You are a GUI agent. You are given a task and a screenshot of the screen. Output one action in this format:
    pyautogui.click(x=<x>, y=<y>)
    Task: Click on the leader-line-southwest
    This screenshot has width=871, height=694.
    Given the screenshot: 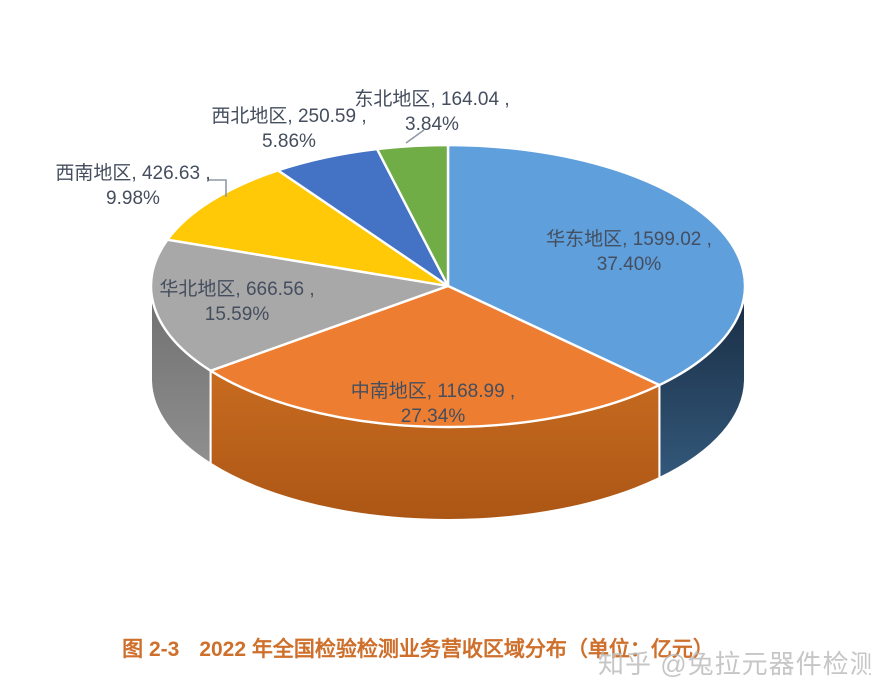 What is the action you would take?
    pyautogui.click(x=217, y=188)
    